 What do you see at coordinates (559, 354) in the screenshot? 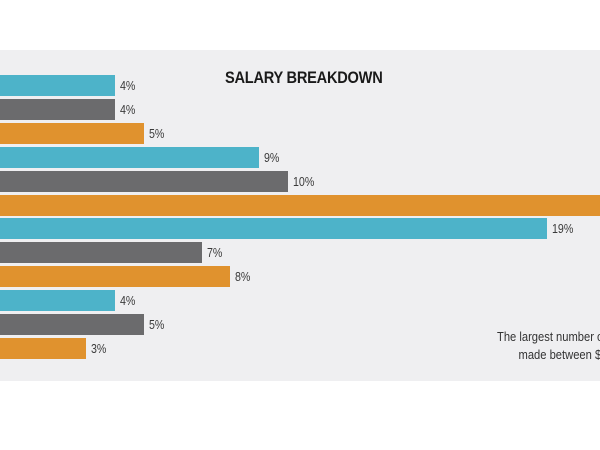
I see `annotation-line-2: made between $` at bounding box center [559, 354].